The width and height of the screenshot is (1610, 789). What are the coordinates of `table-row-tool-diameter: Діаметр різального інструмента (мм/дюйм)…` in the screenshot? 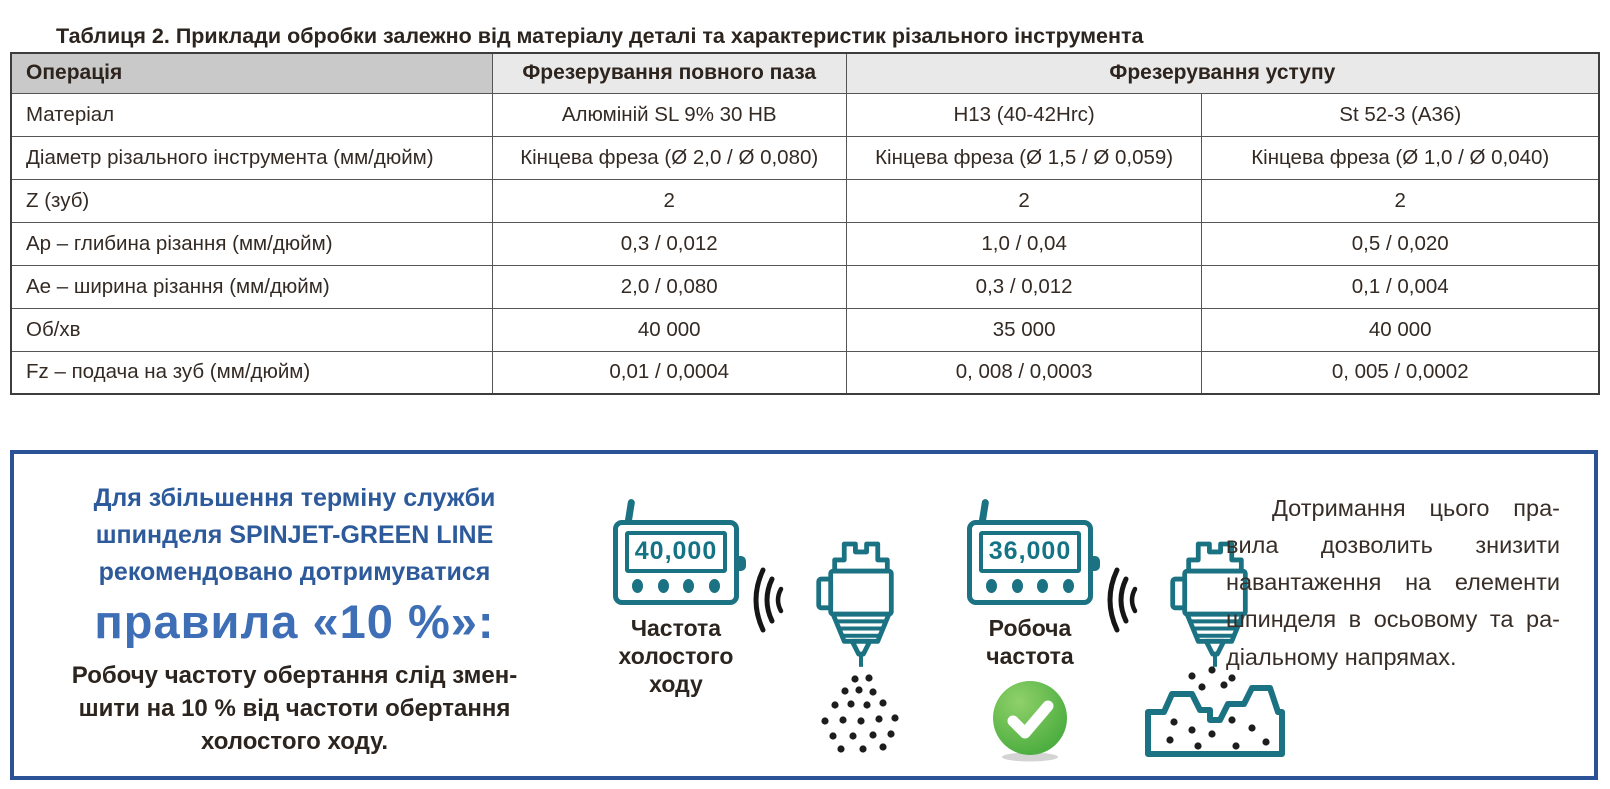 It's located at (805, 157).